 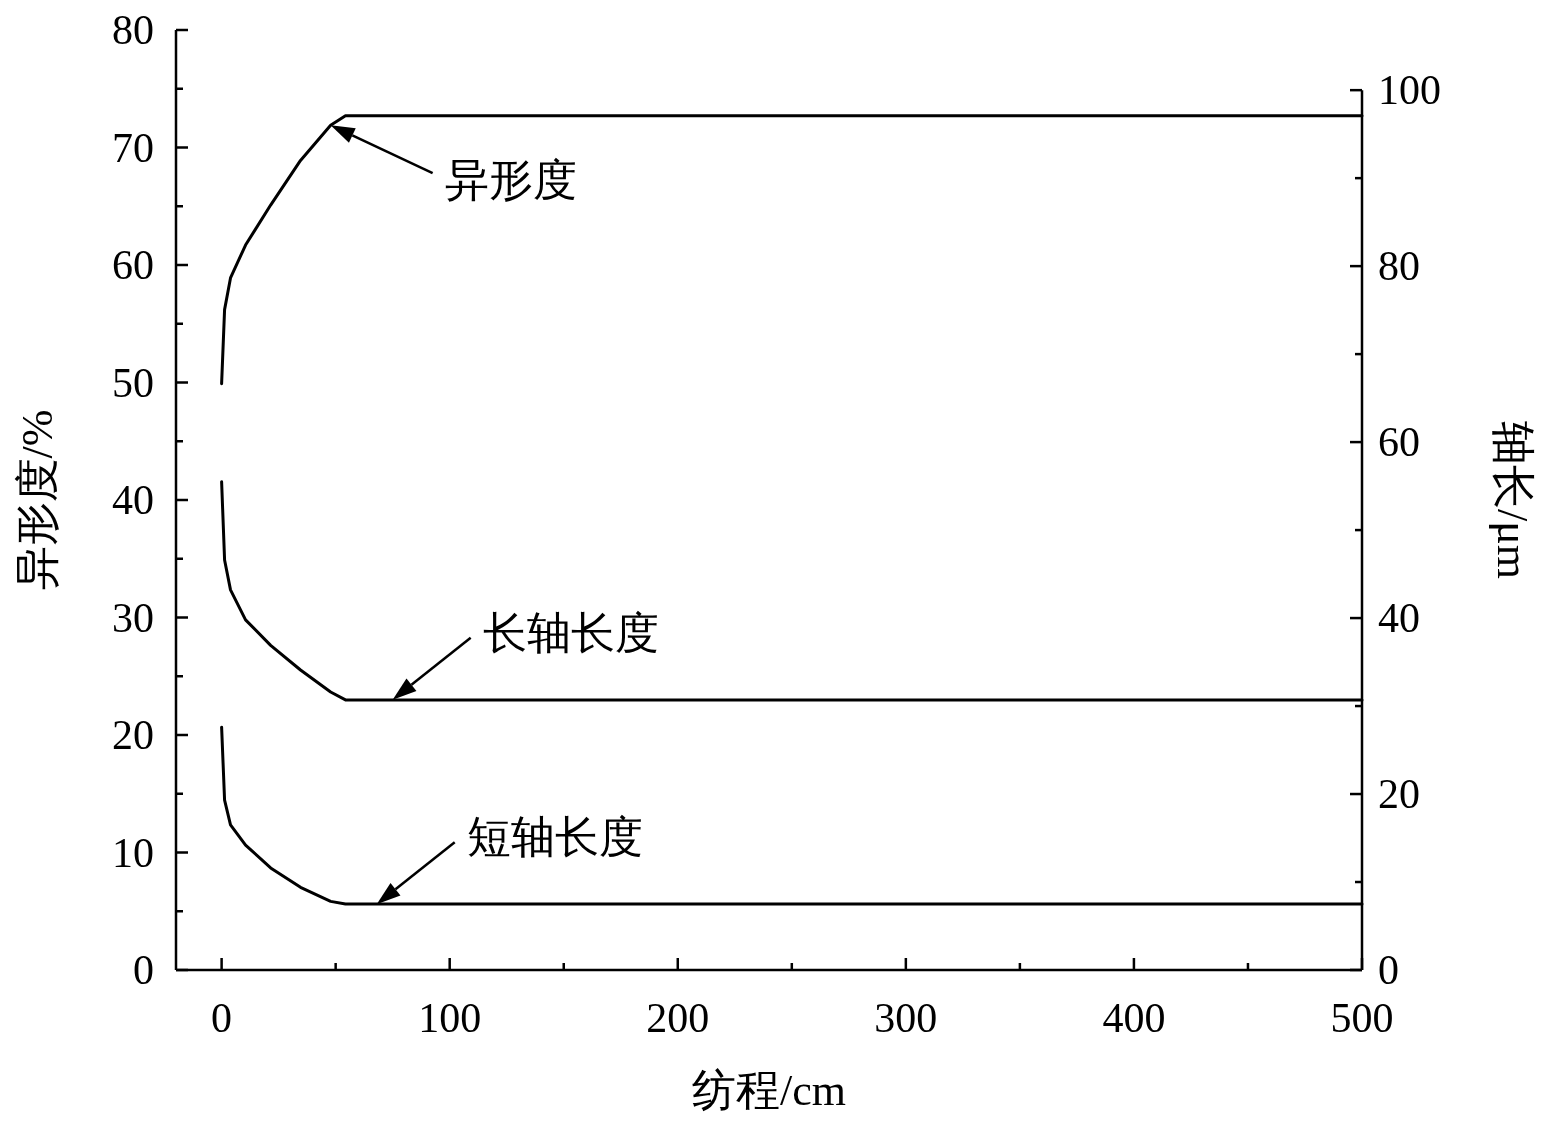 What do you see at coordinates (906, 1018) in the screenshot?
I see `x-tick-label: 300` at bounding box center [906, 1018].